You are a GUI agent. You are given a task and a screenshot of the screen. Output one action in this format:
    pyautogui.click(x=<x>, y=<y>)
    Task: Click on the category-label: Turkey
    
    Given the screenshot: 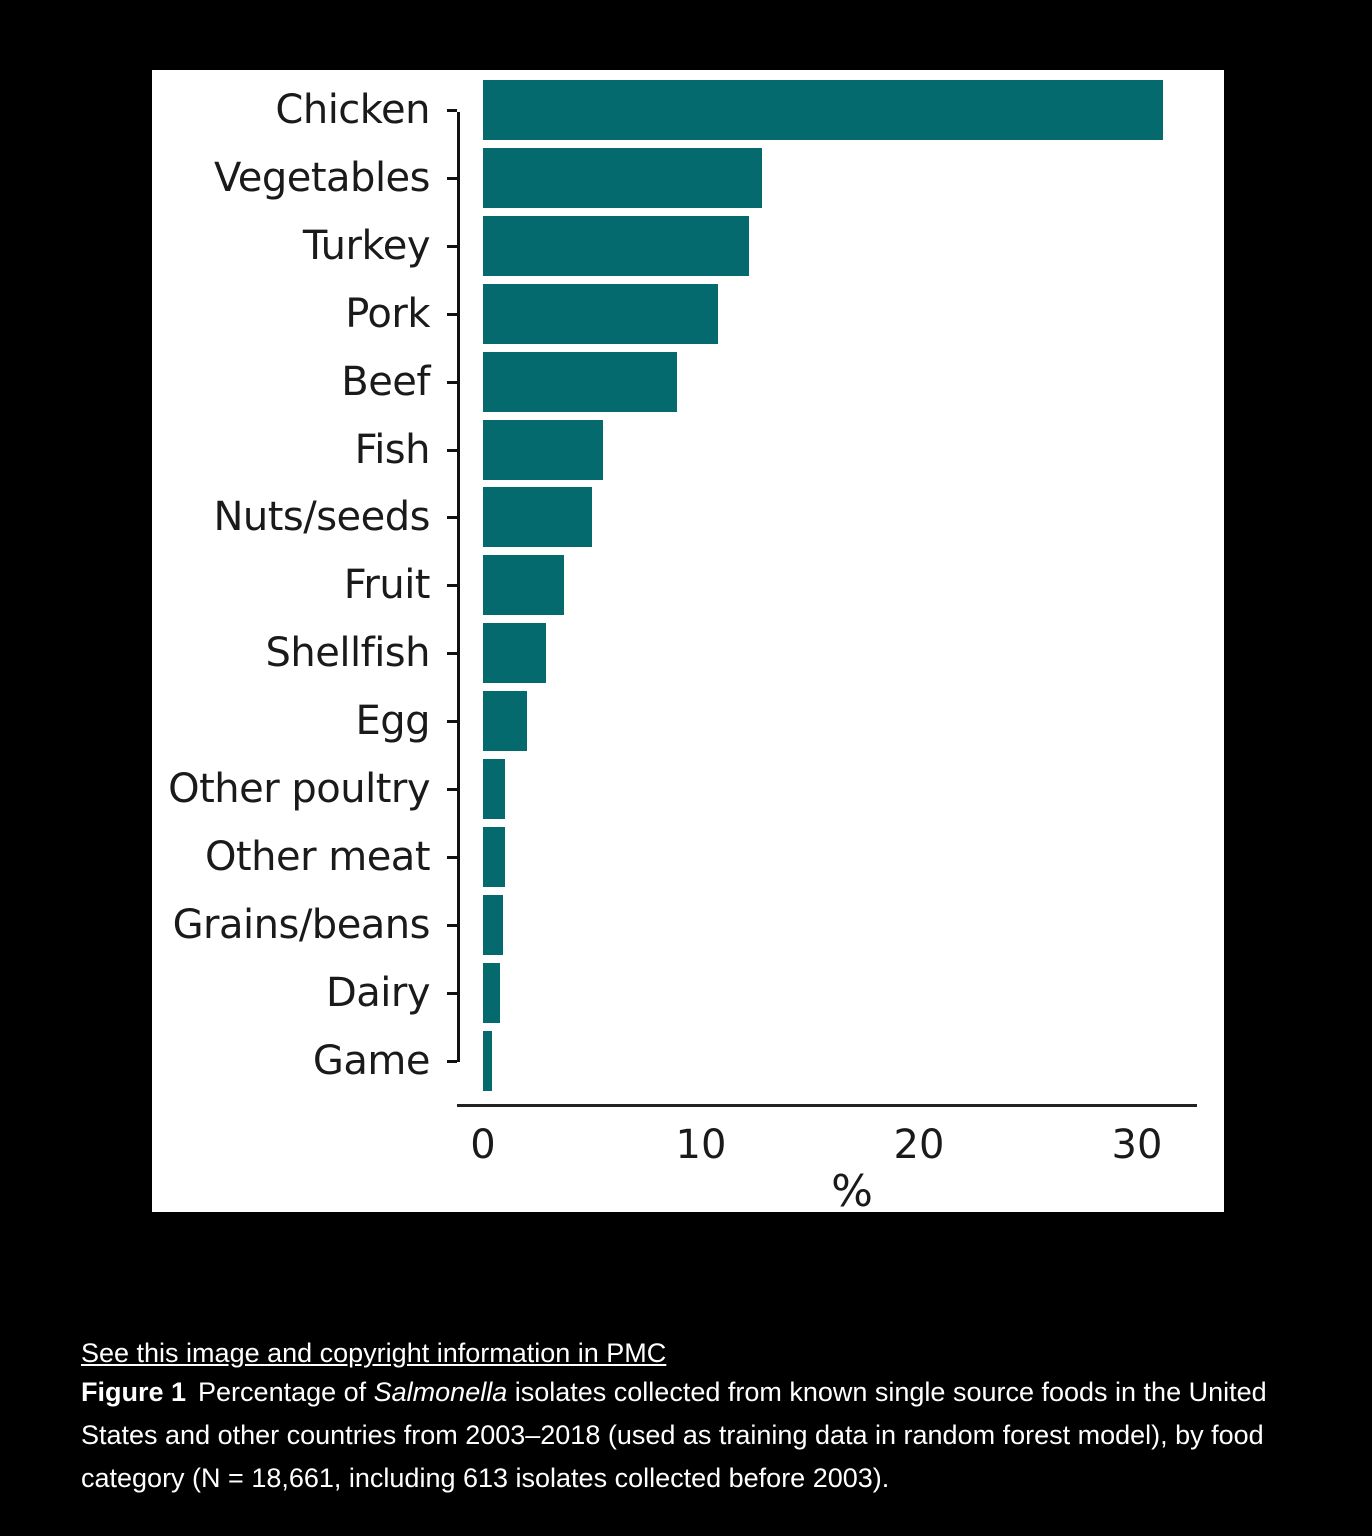 What is the action you would take?
    pyautogui.click(x=366, y=245)
    